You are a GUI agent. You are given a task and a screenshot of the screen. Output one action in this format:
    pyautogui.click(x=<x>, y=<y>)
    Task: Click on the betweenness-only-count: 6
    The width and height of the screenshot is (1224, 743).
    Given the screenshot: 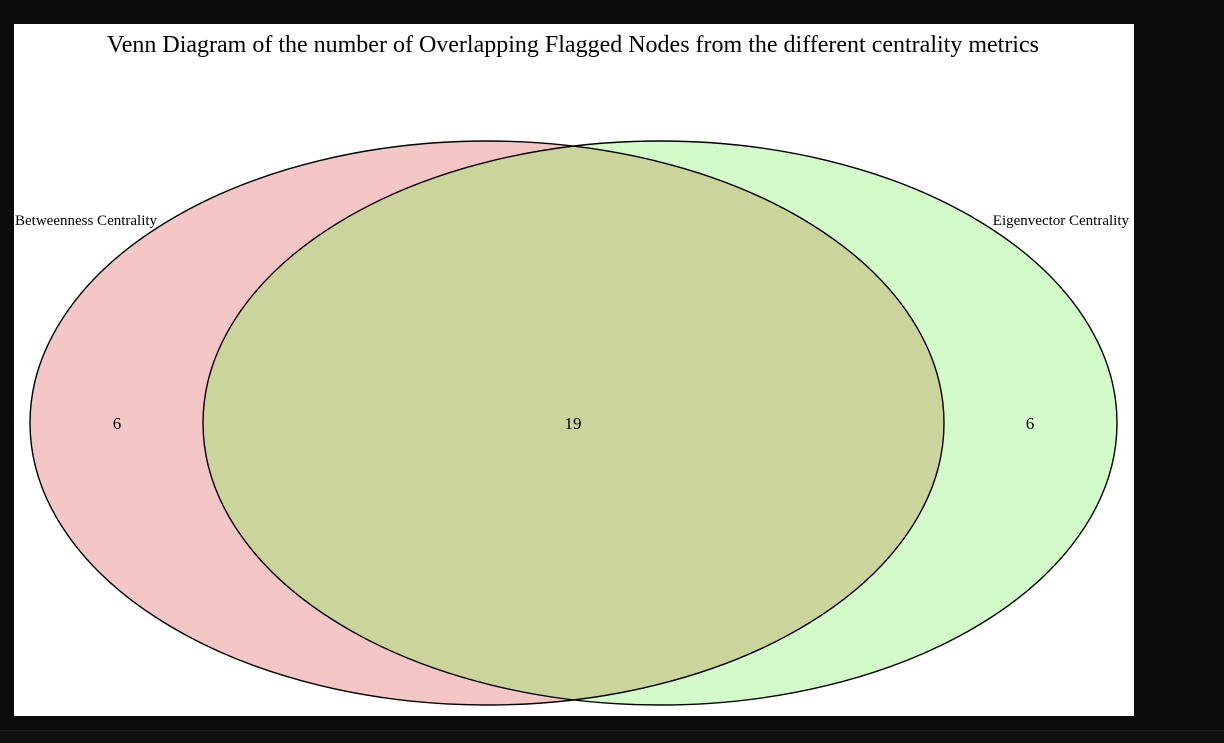 What is the action you would take?
    pyautogui.click(x=117, y=423)
    